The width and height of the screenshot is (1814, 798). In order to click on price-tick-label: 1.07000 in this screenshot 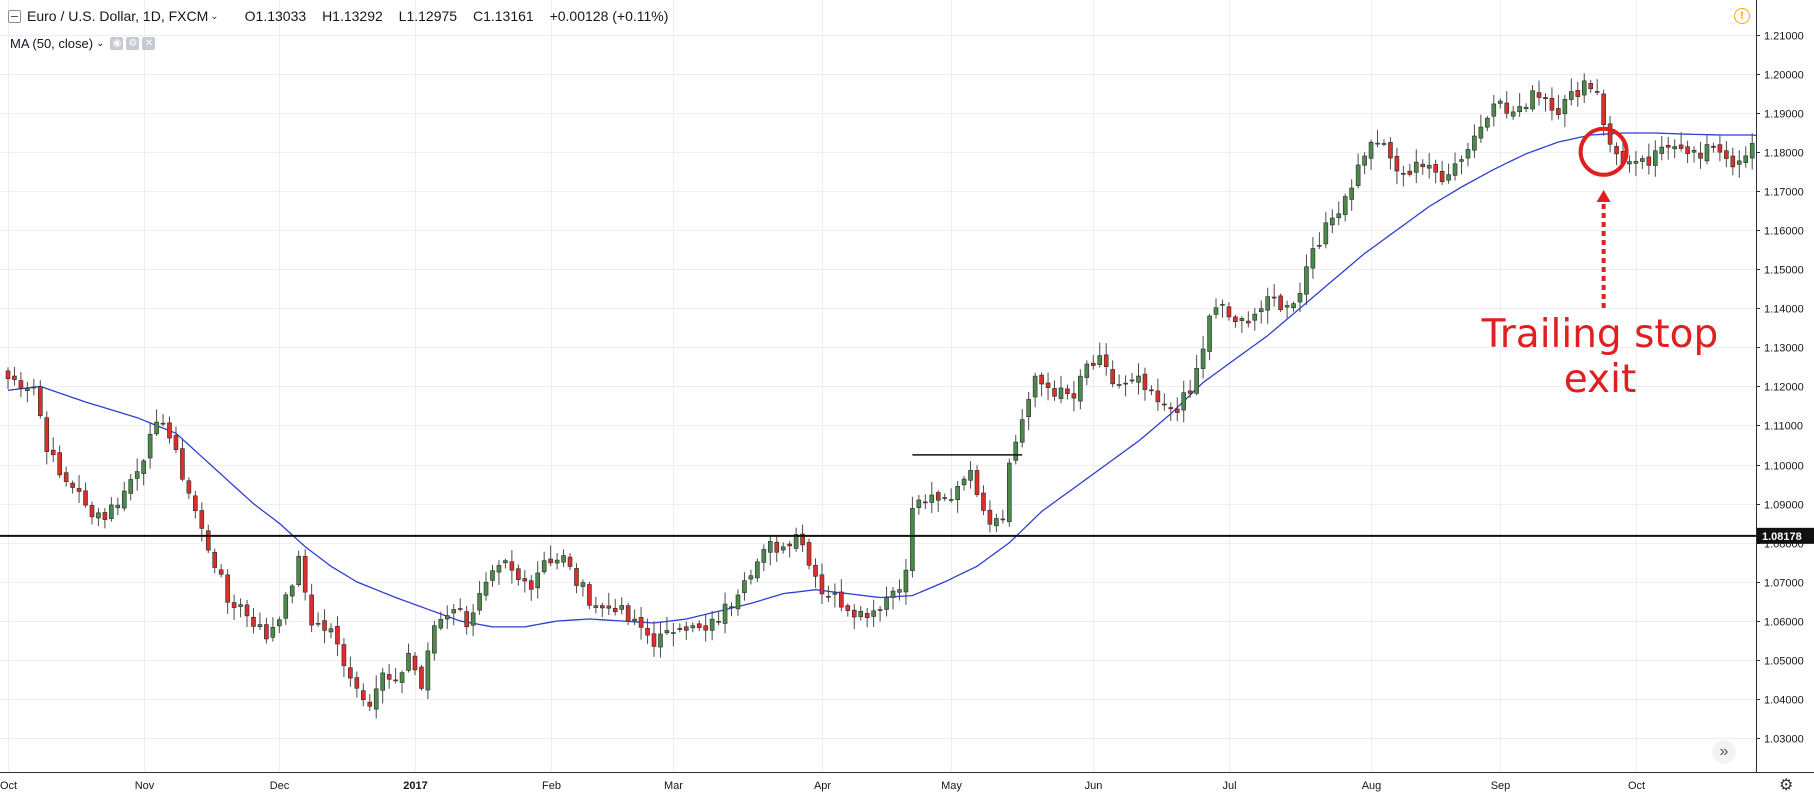, I will do `click(1784, 584)`.